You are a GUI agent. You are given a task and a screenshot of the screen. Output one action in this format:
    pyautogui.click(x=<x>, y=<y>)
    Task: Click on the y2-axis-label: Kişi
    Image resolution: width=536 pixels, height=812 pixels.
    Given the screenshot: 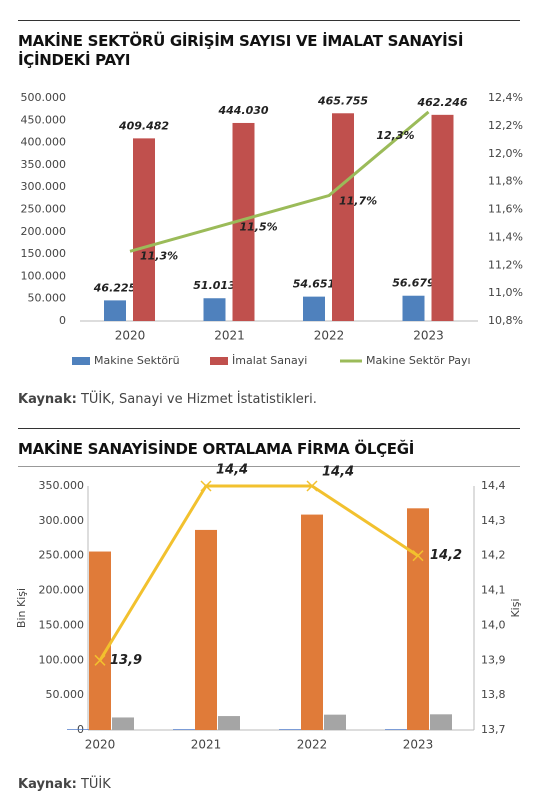 What is the action you would take?
    pyautogui.click(x=515, y=607)
    